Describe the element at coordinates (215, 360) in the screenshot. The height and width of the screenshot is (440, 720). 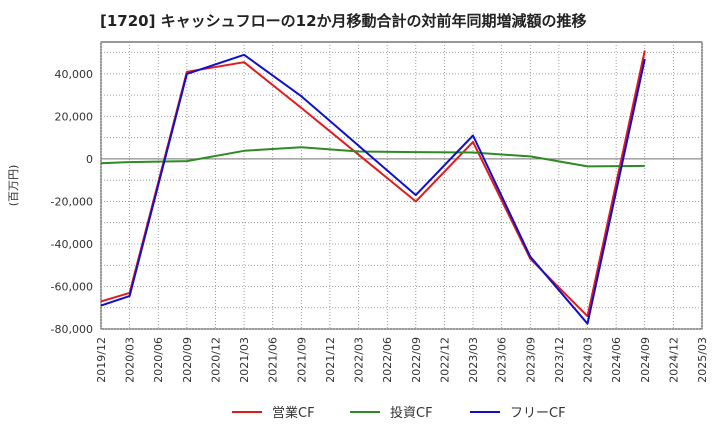
I see `x-tick-label: 2020/12` at that location.